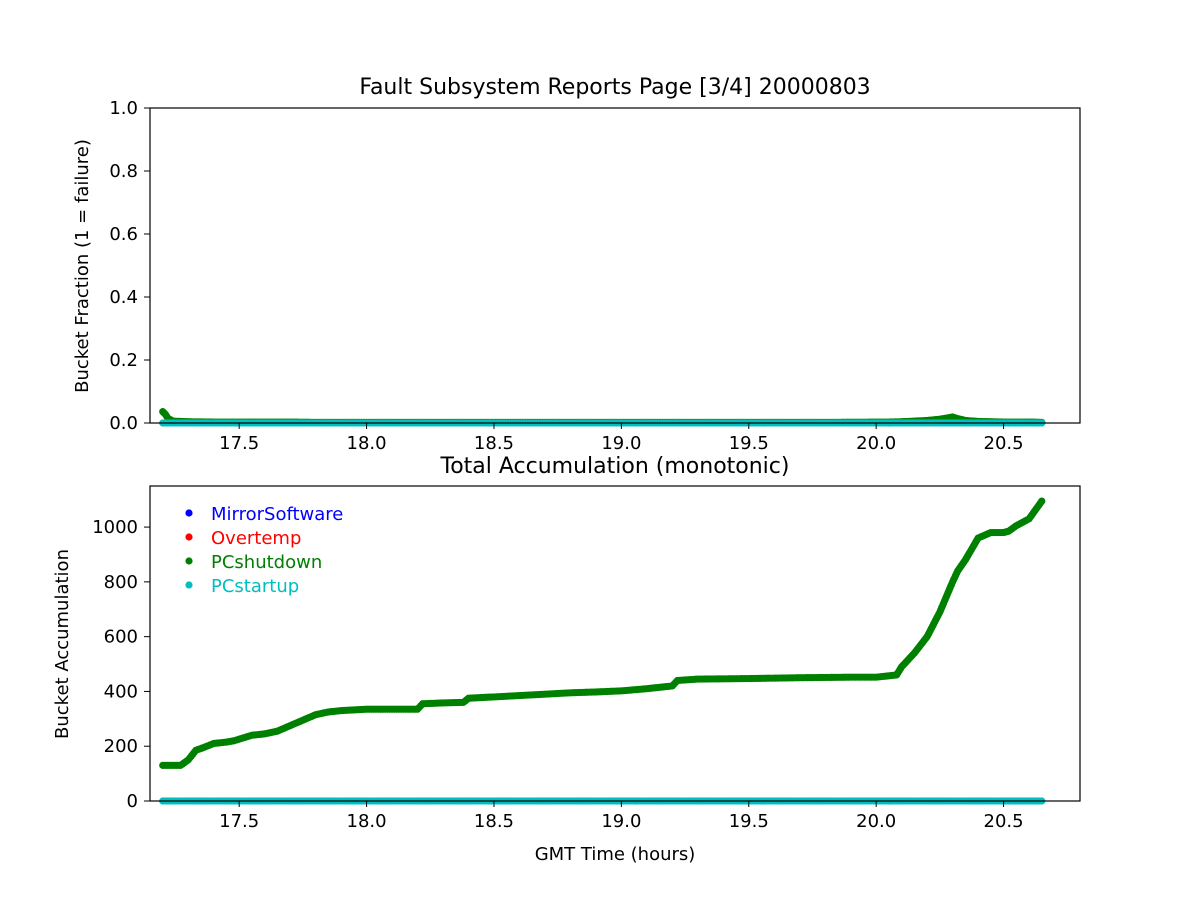 The width and height of the screenshot is (1200, 900). Describe the element at coordinates (62, 644) in the screenshot. I see `accumulation-chart-ylabel: Bucket Accumulation` at that location.